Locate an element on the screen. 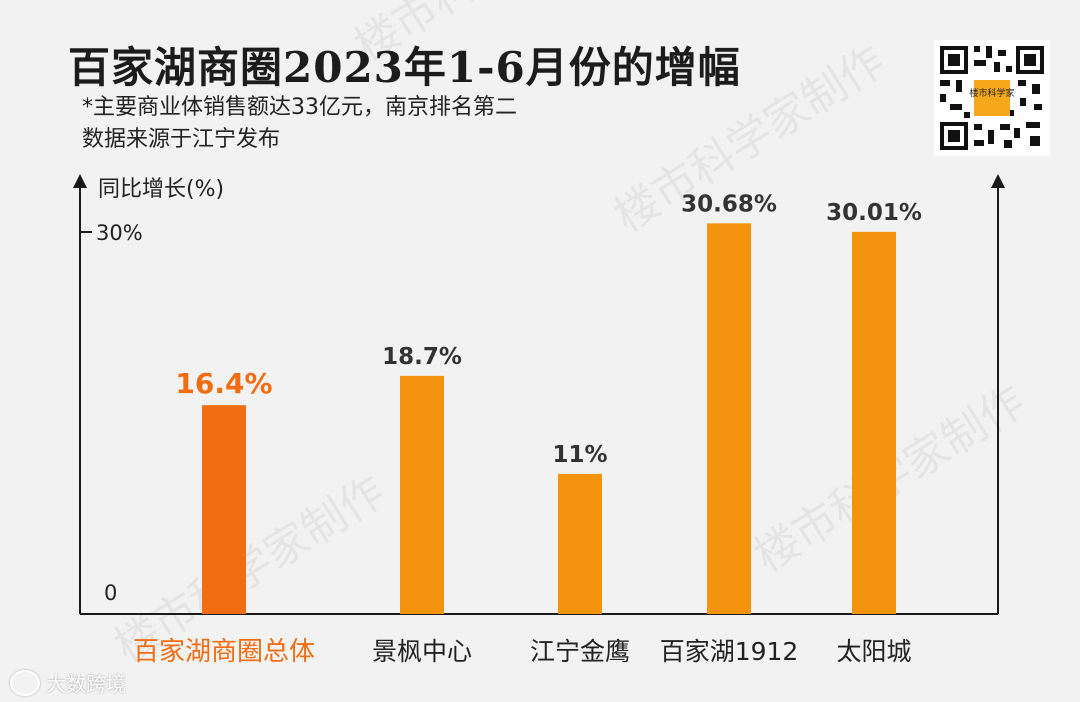  y-axis-label: 同比增长(%) is located at coordinates (161, 189).